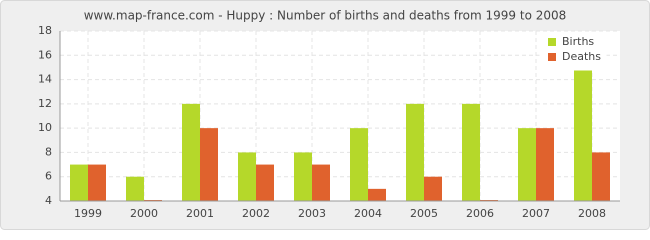 This screenshot has width=650, height=240. What do you see at coordinates (480, 213) in the screenshot?
I see `x-tick-label: 2006` at bounding box center [480, 213].